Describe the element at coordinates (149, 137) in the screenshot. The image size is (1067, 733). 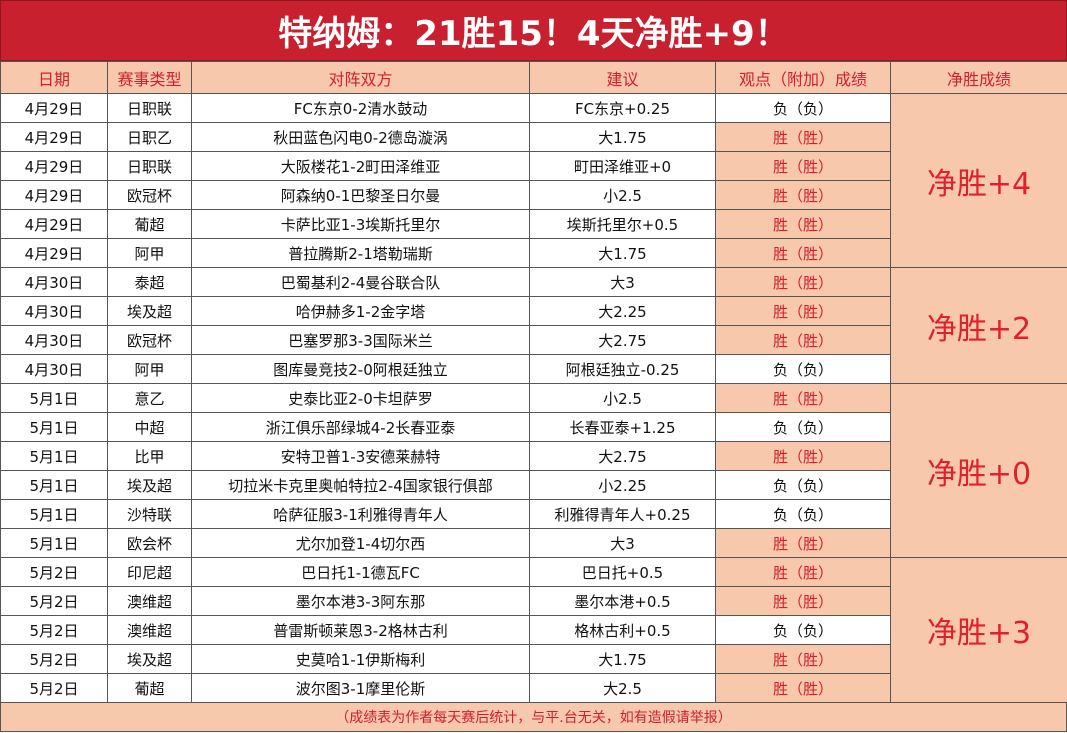
I see `league-cell: 日职乙` at that location.